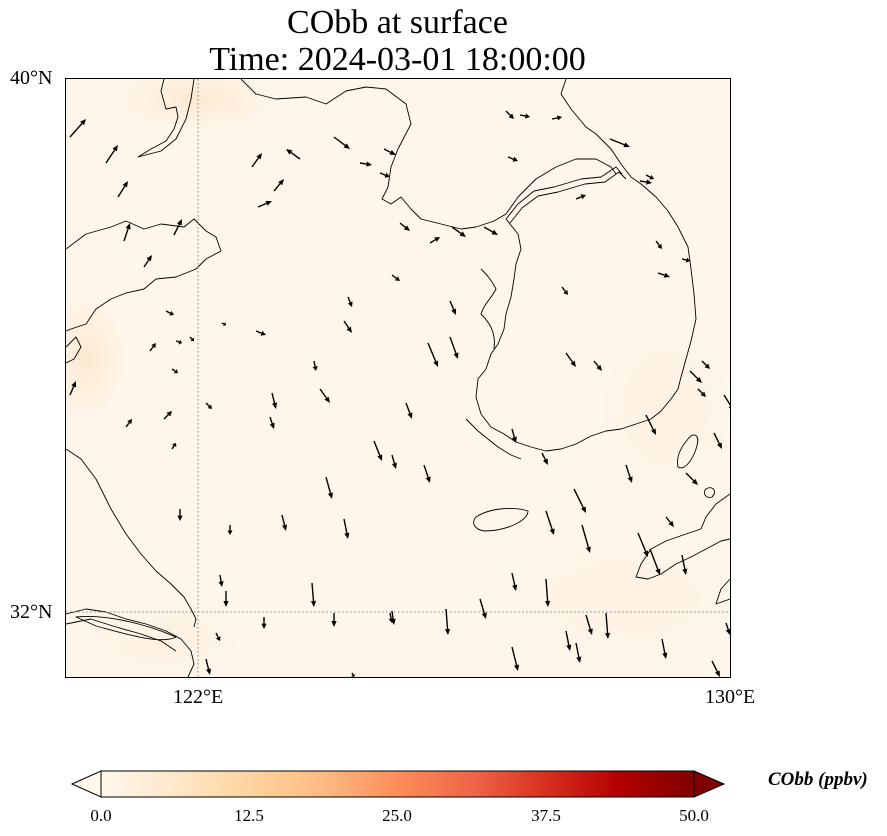  I want to click on colorbar-extend-max, so click(709, 784).